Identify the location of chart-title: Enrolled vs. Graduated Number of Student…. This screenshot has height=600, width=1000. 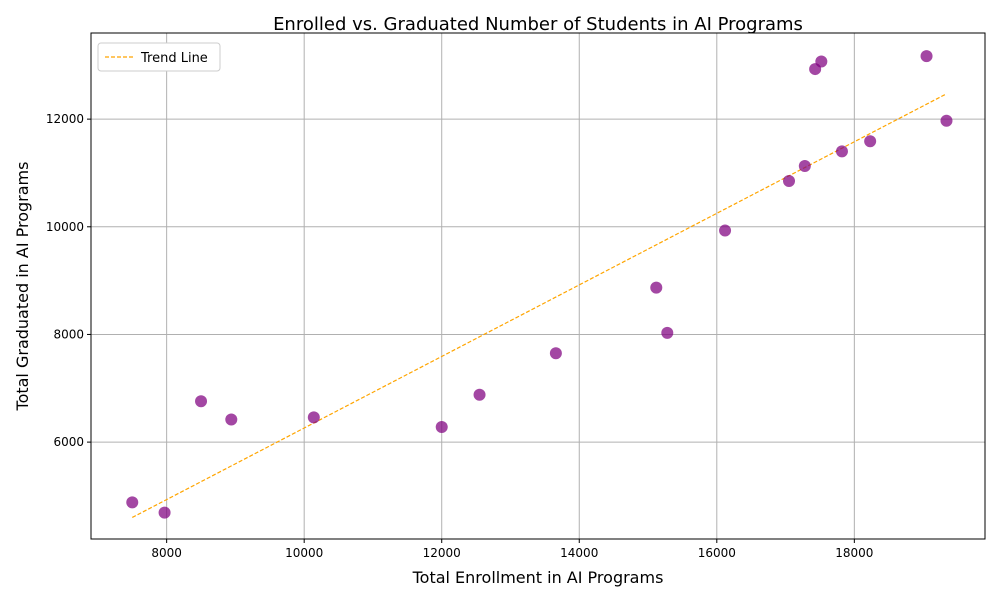
(538, 24).